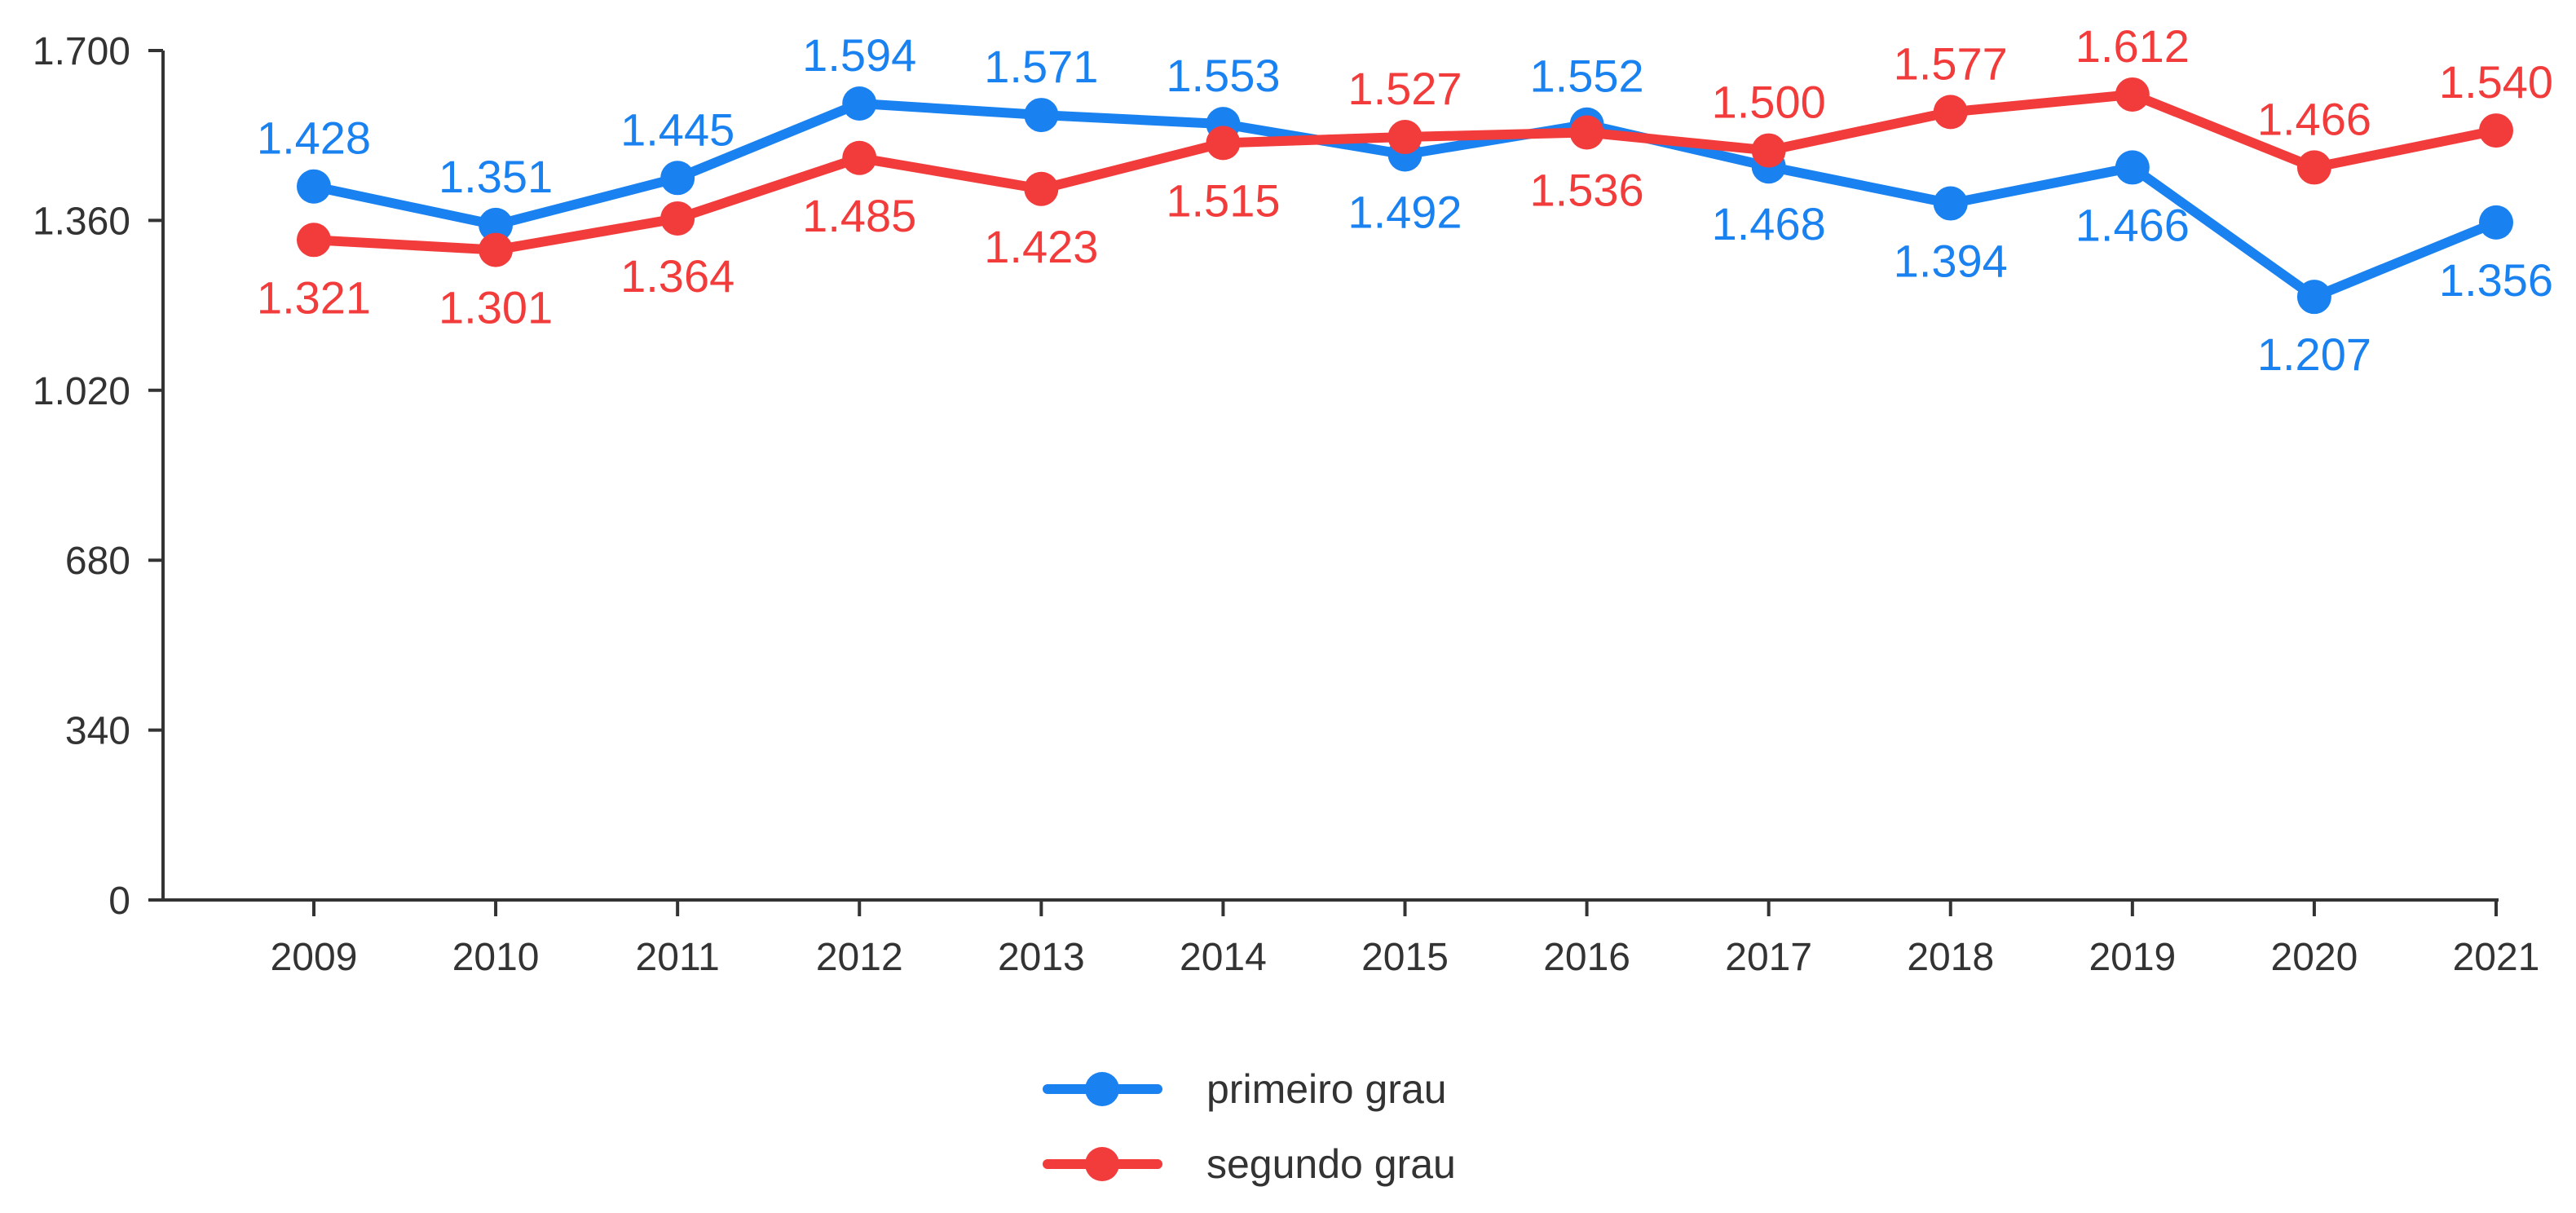 This screenshot has width=2576, height=1213. Describe the element at coordinates (314, 138) in the screenshot. I see `data-label-primeiro-grau: 1.428` at that location.